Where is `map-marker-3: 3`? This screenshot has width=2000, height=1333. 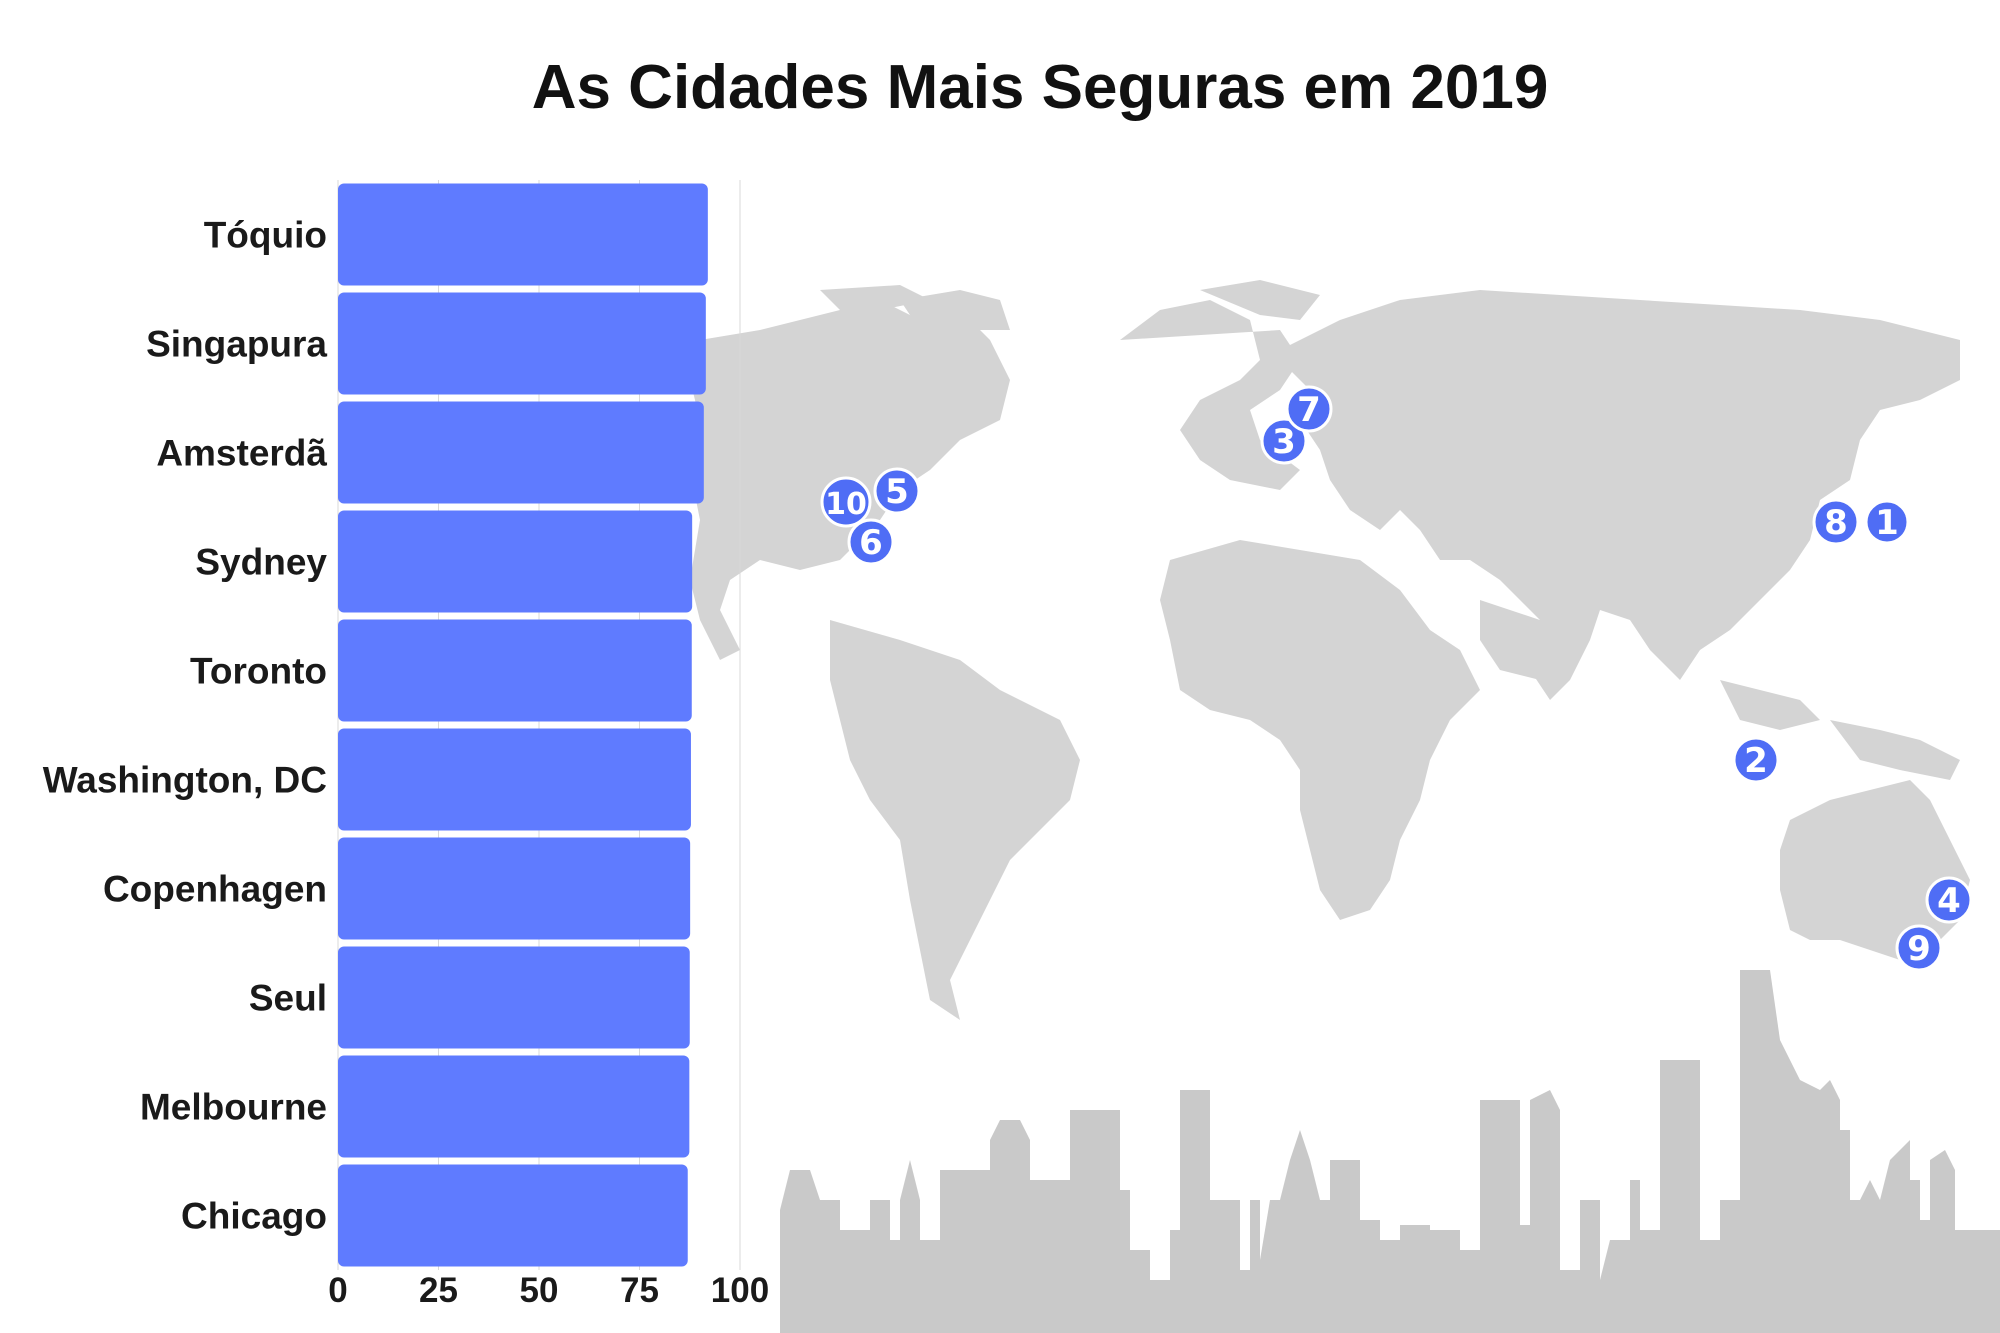 map-marker-3: 3 is located at coordinates (1284, 441).